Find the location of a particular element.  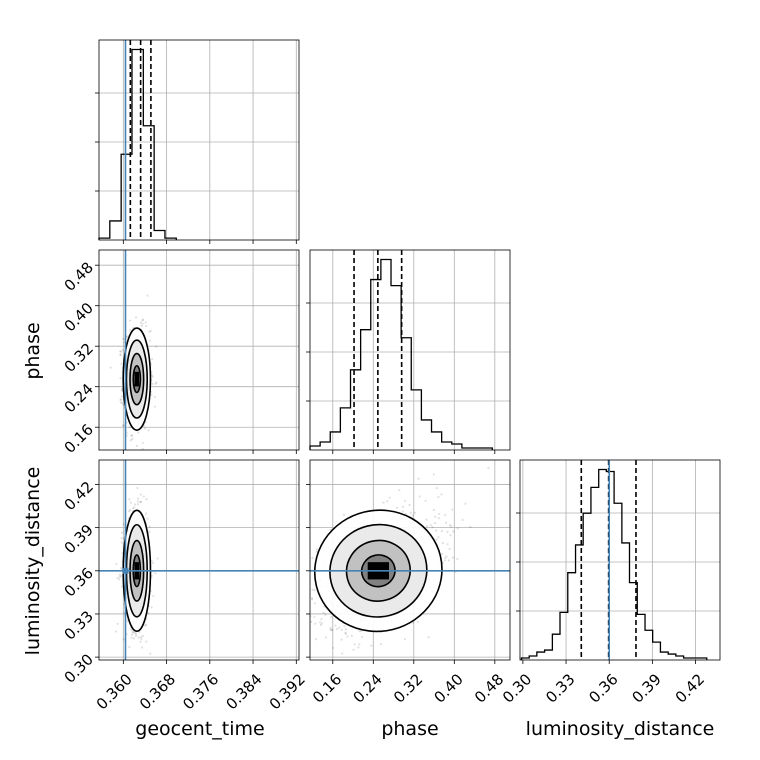

panel-scatter-phase-luminosity-distance: 0.16 0.24 0.32 0.40 0.48 is located at coordinates (408, 583).